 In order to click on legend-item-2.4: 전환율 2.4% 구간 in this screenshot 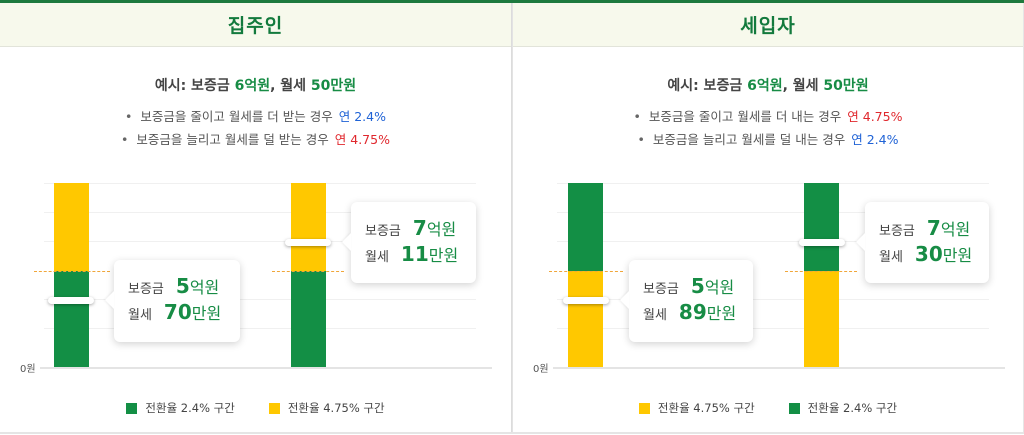, I will do `click(180, 408)`.